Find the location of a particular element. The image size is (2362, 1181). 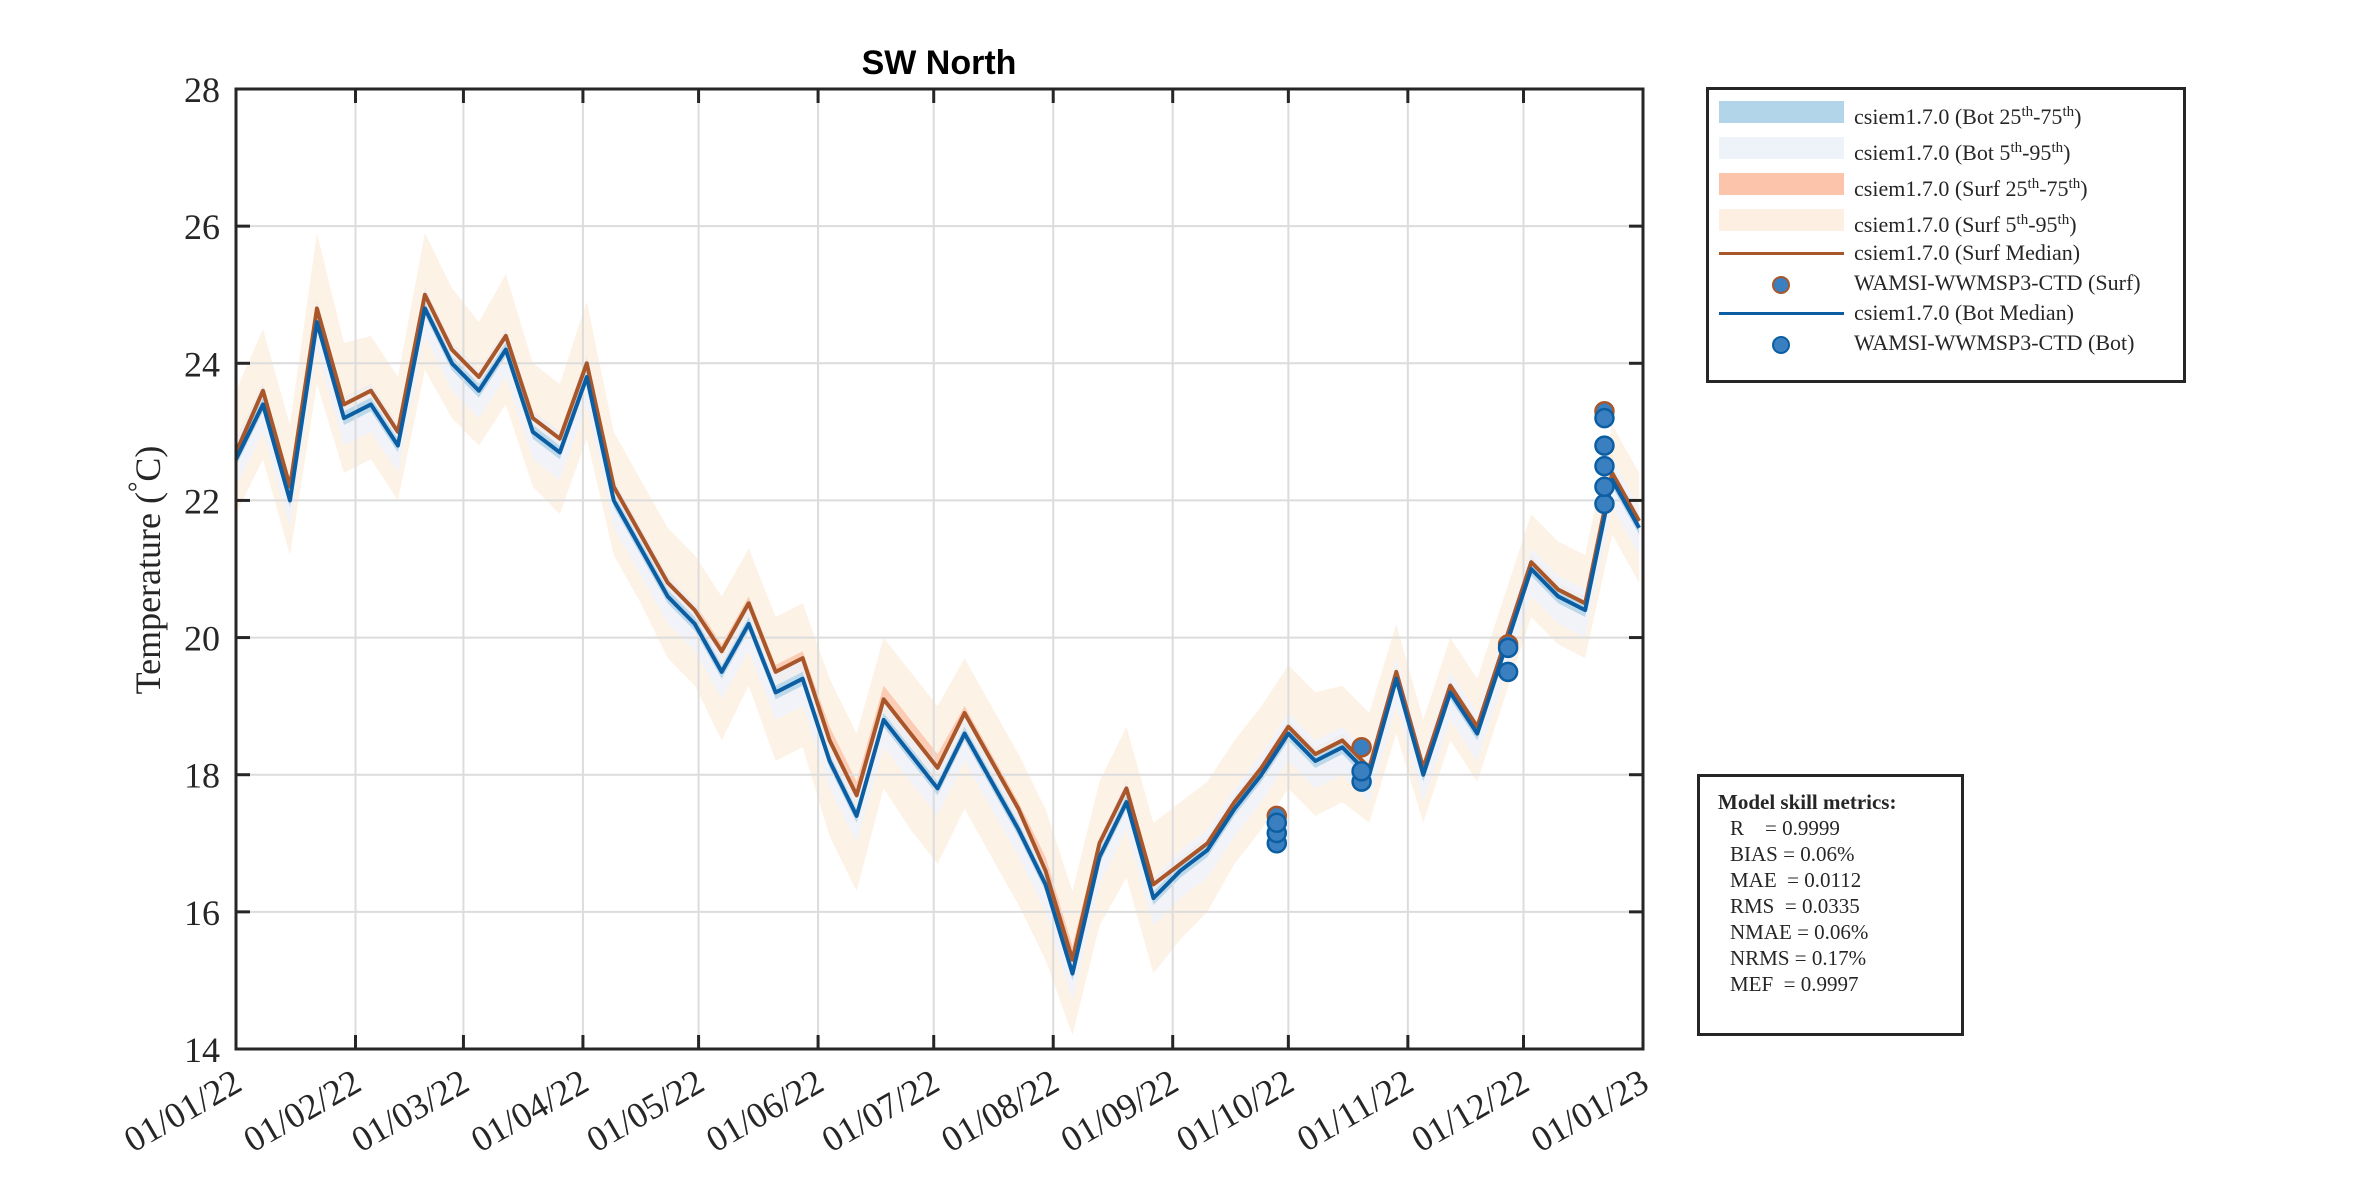

y-tick-label: 26 is located at coordinates (202, 227).